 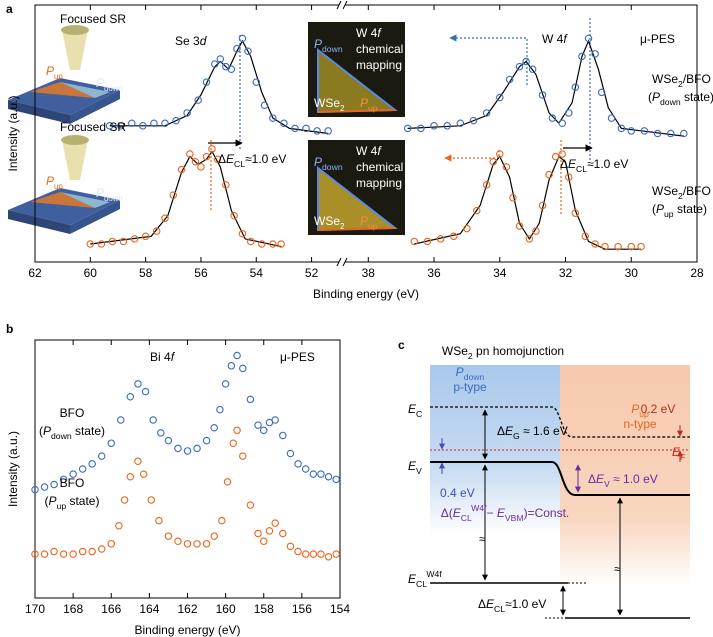 What do you see at coordinates (340, 609) in the screenshot?
I see `x-tick-label: 154` at bounding box center [340, 609].